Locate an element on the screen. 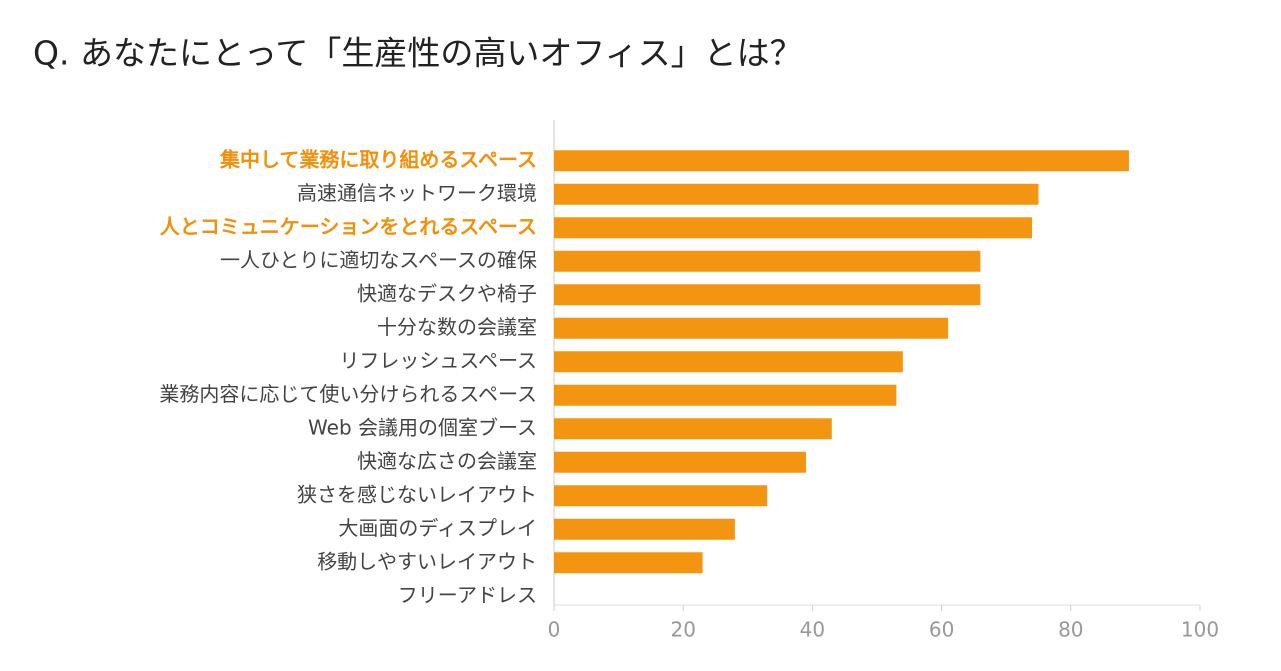  y-tick-label: 快適な広さの会議室 is located at coordinates (447, 461).